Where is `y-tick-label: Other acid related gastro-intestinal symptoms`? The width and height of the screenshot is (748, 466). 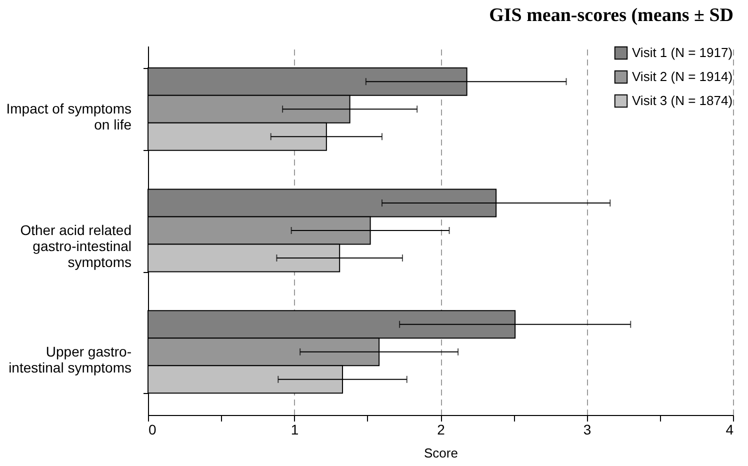
y-tick-label: Other acid related gastro-intestinal symptoms is located at coordinates (76, 246).